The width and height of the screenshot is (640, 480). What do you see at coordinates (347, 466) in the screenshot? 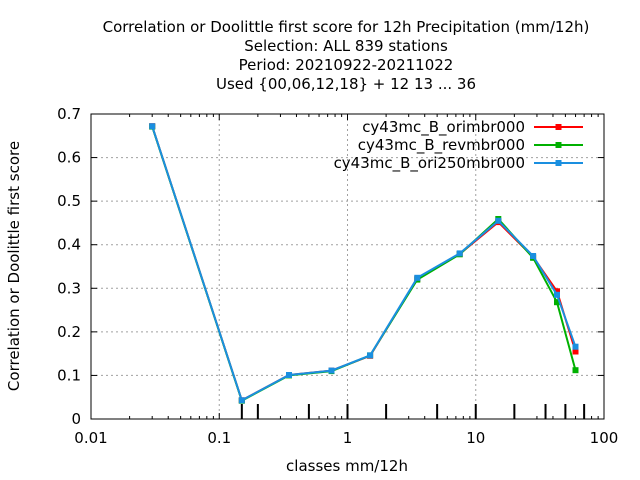
I see `x-axis-label: classes mm/12h` at bounding box center [347, 466].